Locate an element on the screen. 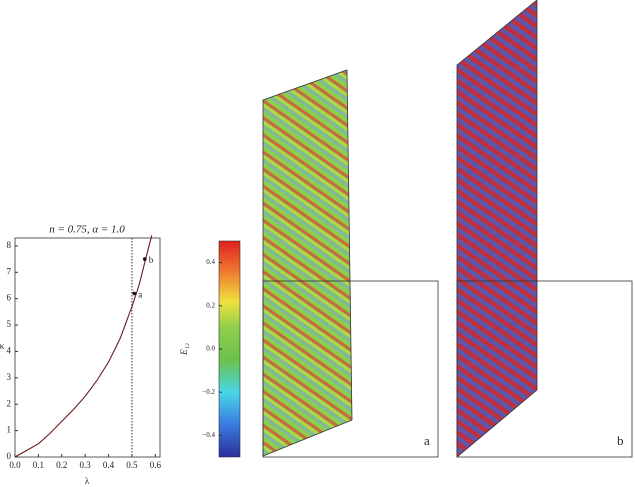  y-tick-label: 1 is located at coordinates (9, 430).